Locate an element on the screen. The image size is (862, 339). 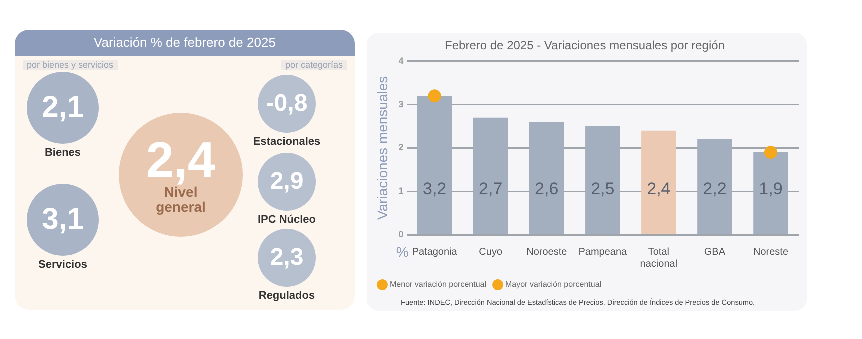
y-tick-label: 2 is located at coordinates (401, 147).